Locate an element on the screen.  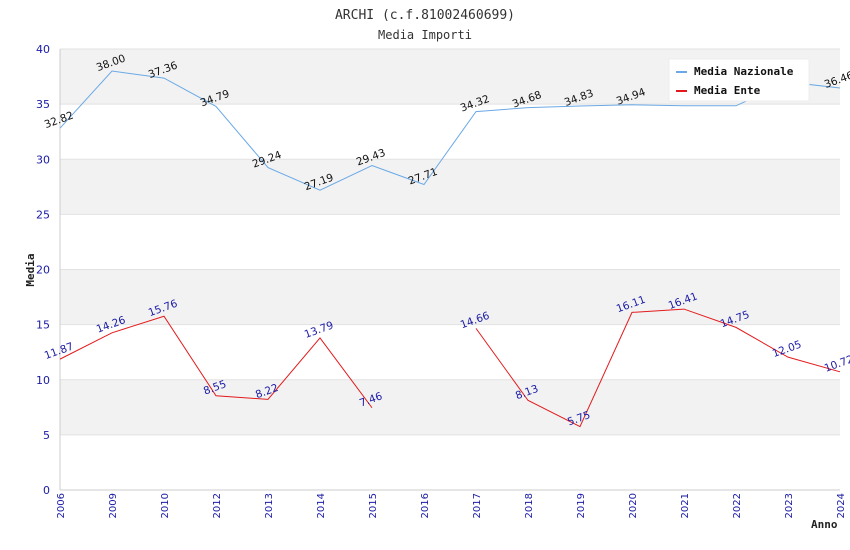
y-tick-label: 20 is located at coordinates (43, 270).